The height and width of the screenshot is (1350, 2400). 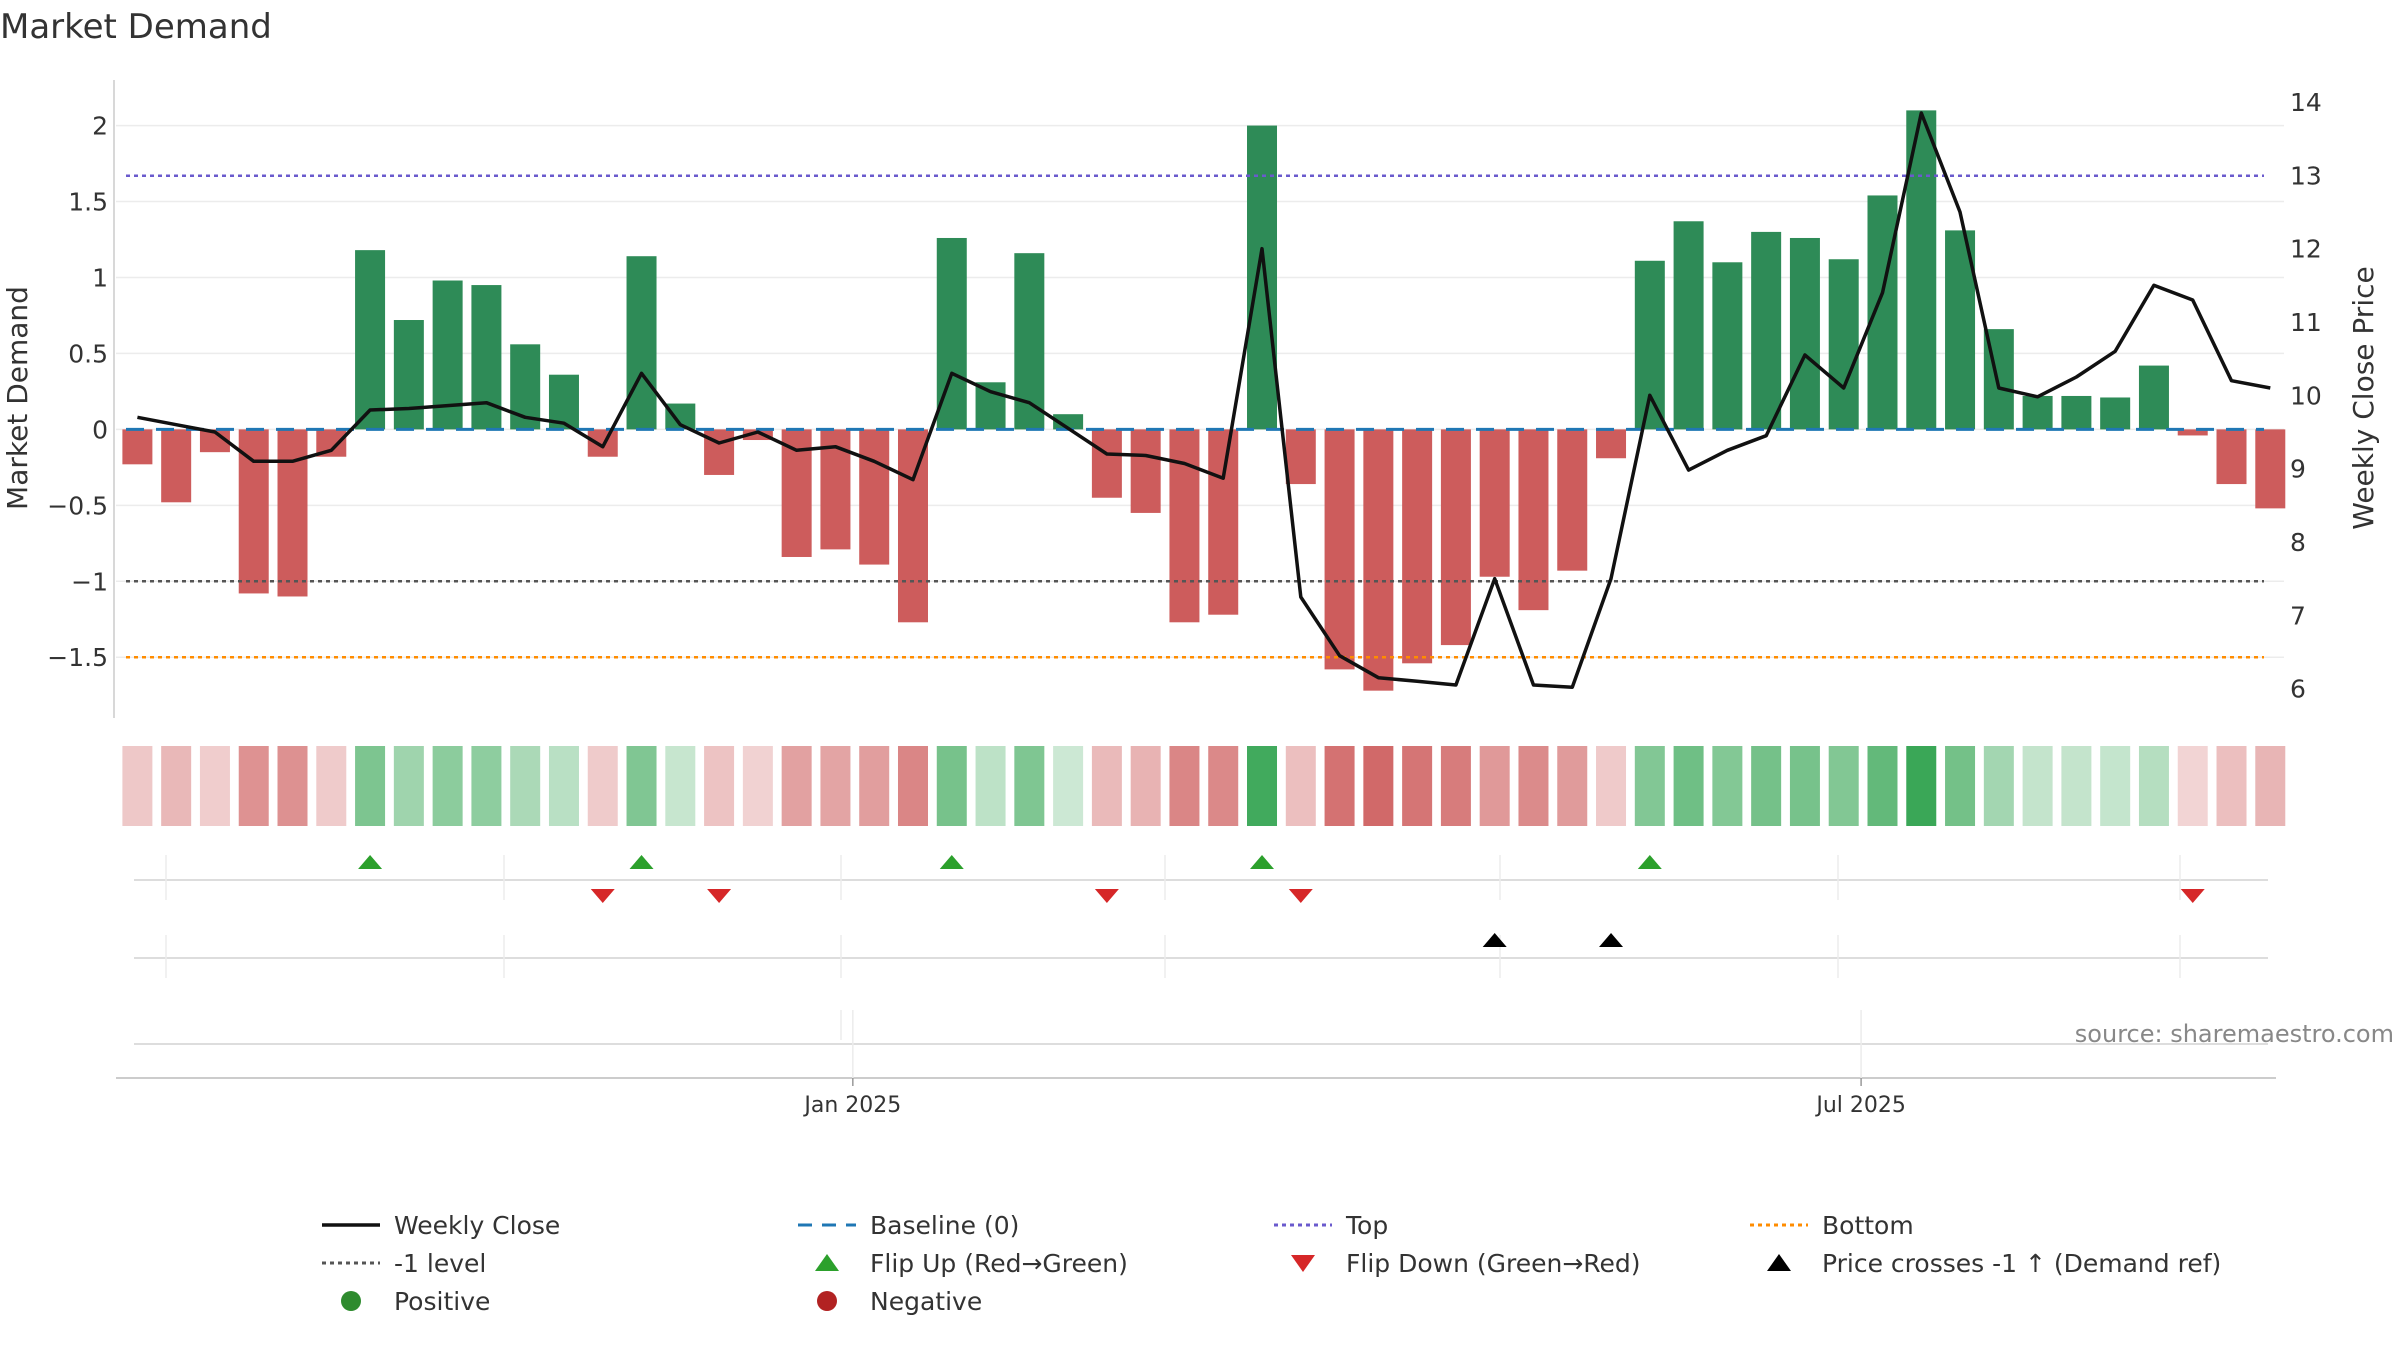 I want to click on x-tick-label: Jan 2025, so click(x=851, y=1105).